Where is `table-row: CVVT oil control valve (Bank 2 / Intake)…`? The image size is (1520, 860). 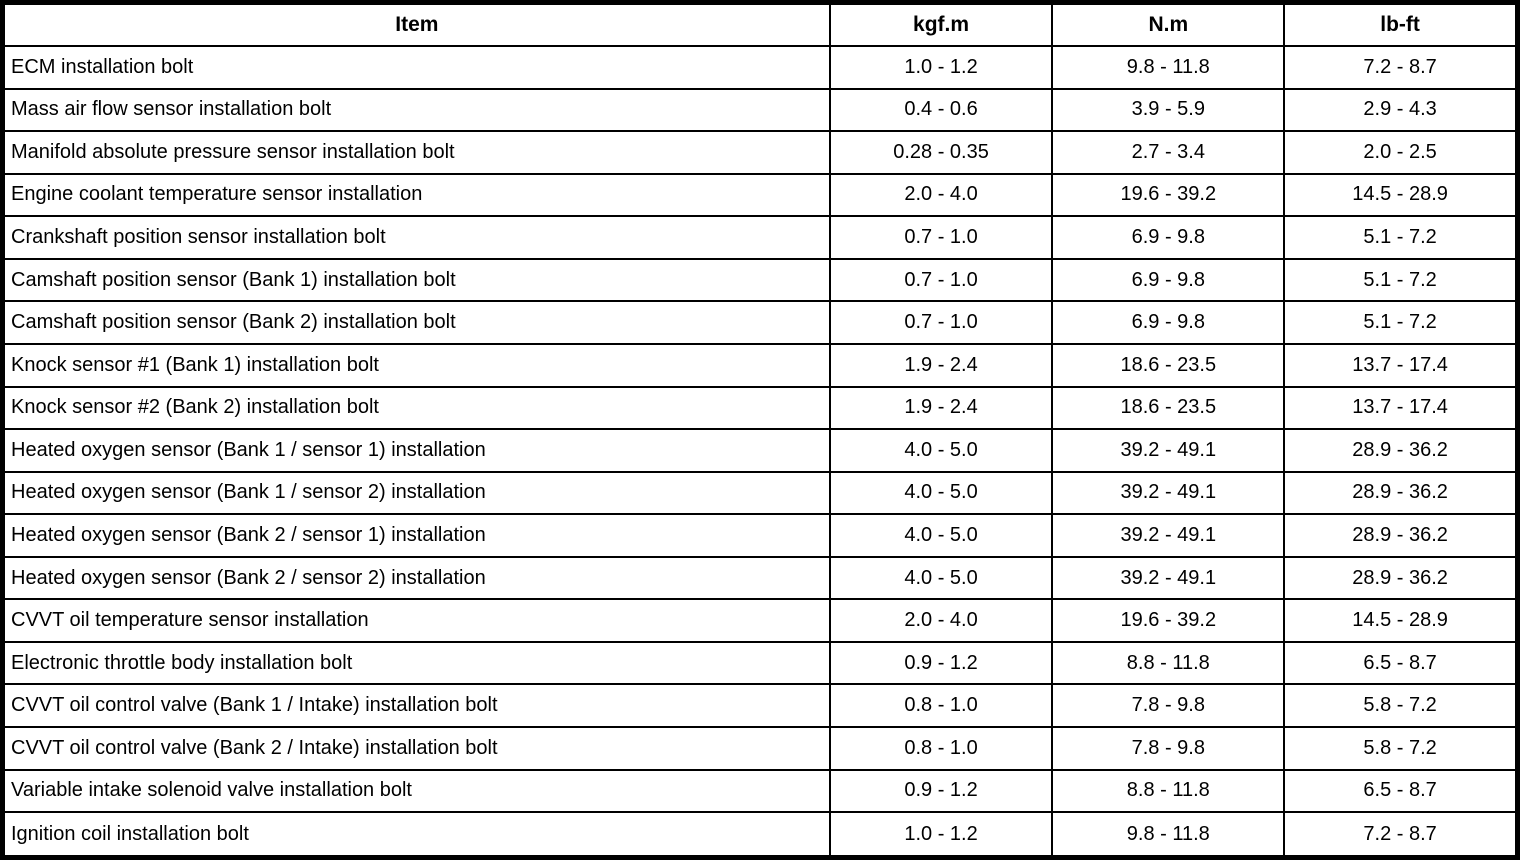 table-row: CVVT oil control valve (Bank 2 / Intake)… is located at coordinates (760, 748).